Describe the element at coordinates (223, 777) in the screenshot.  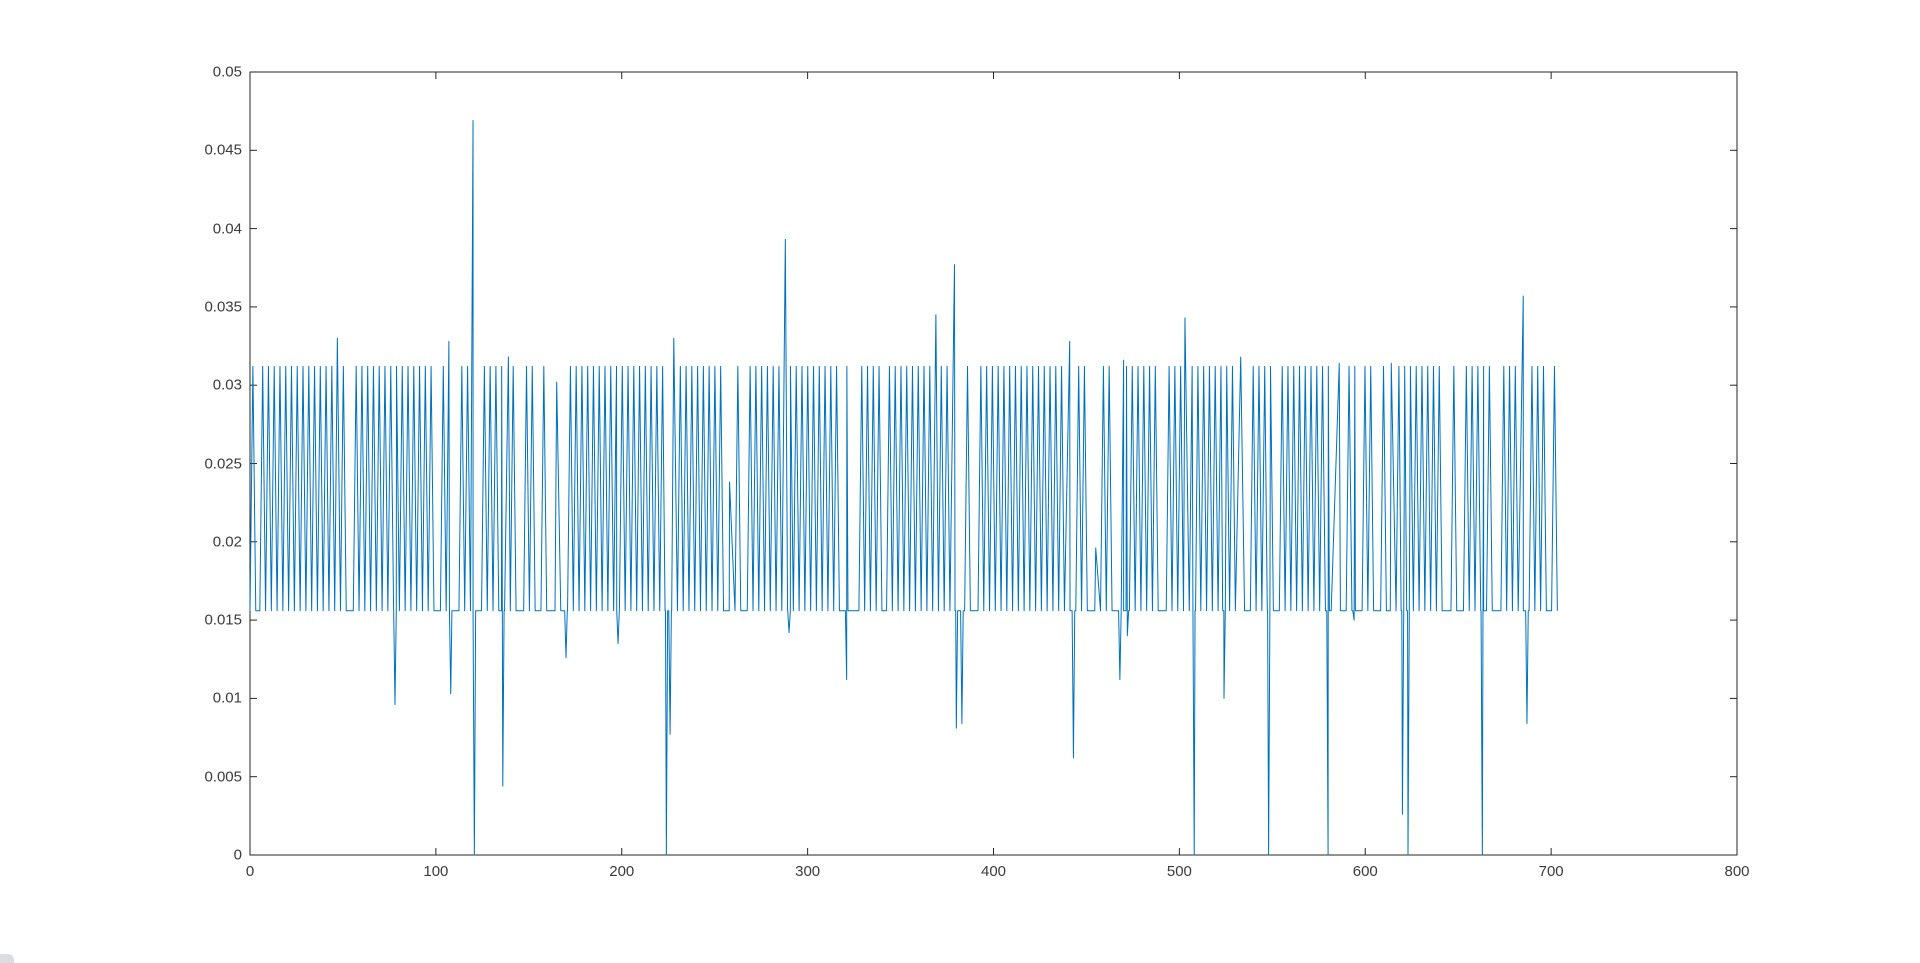
I see `y-tick-label: 0.005` at that location.